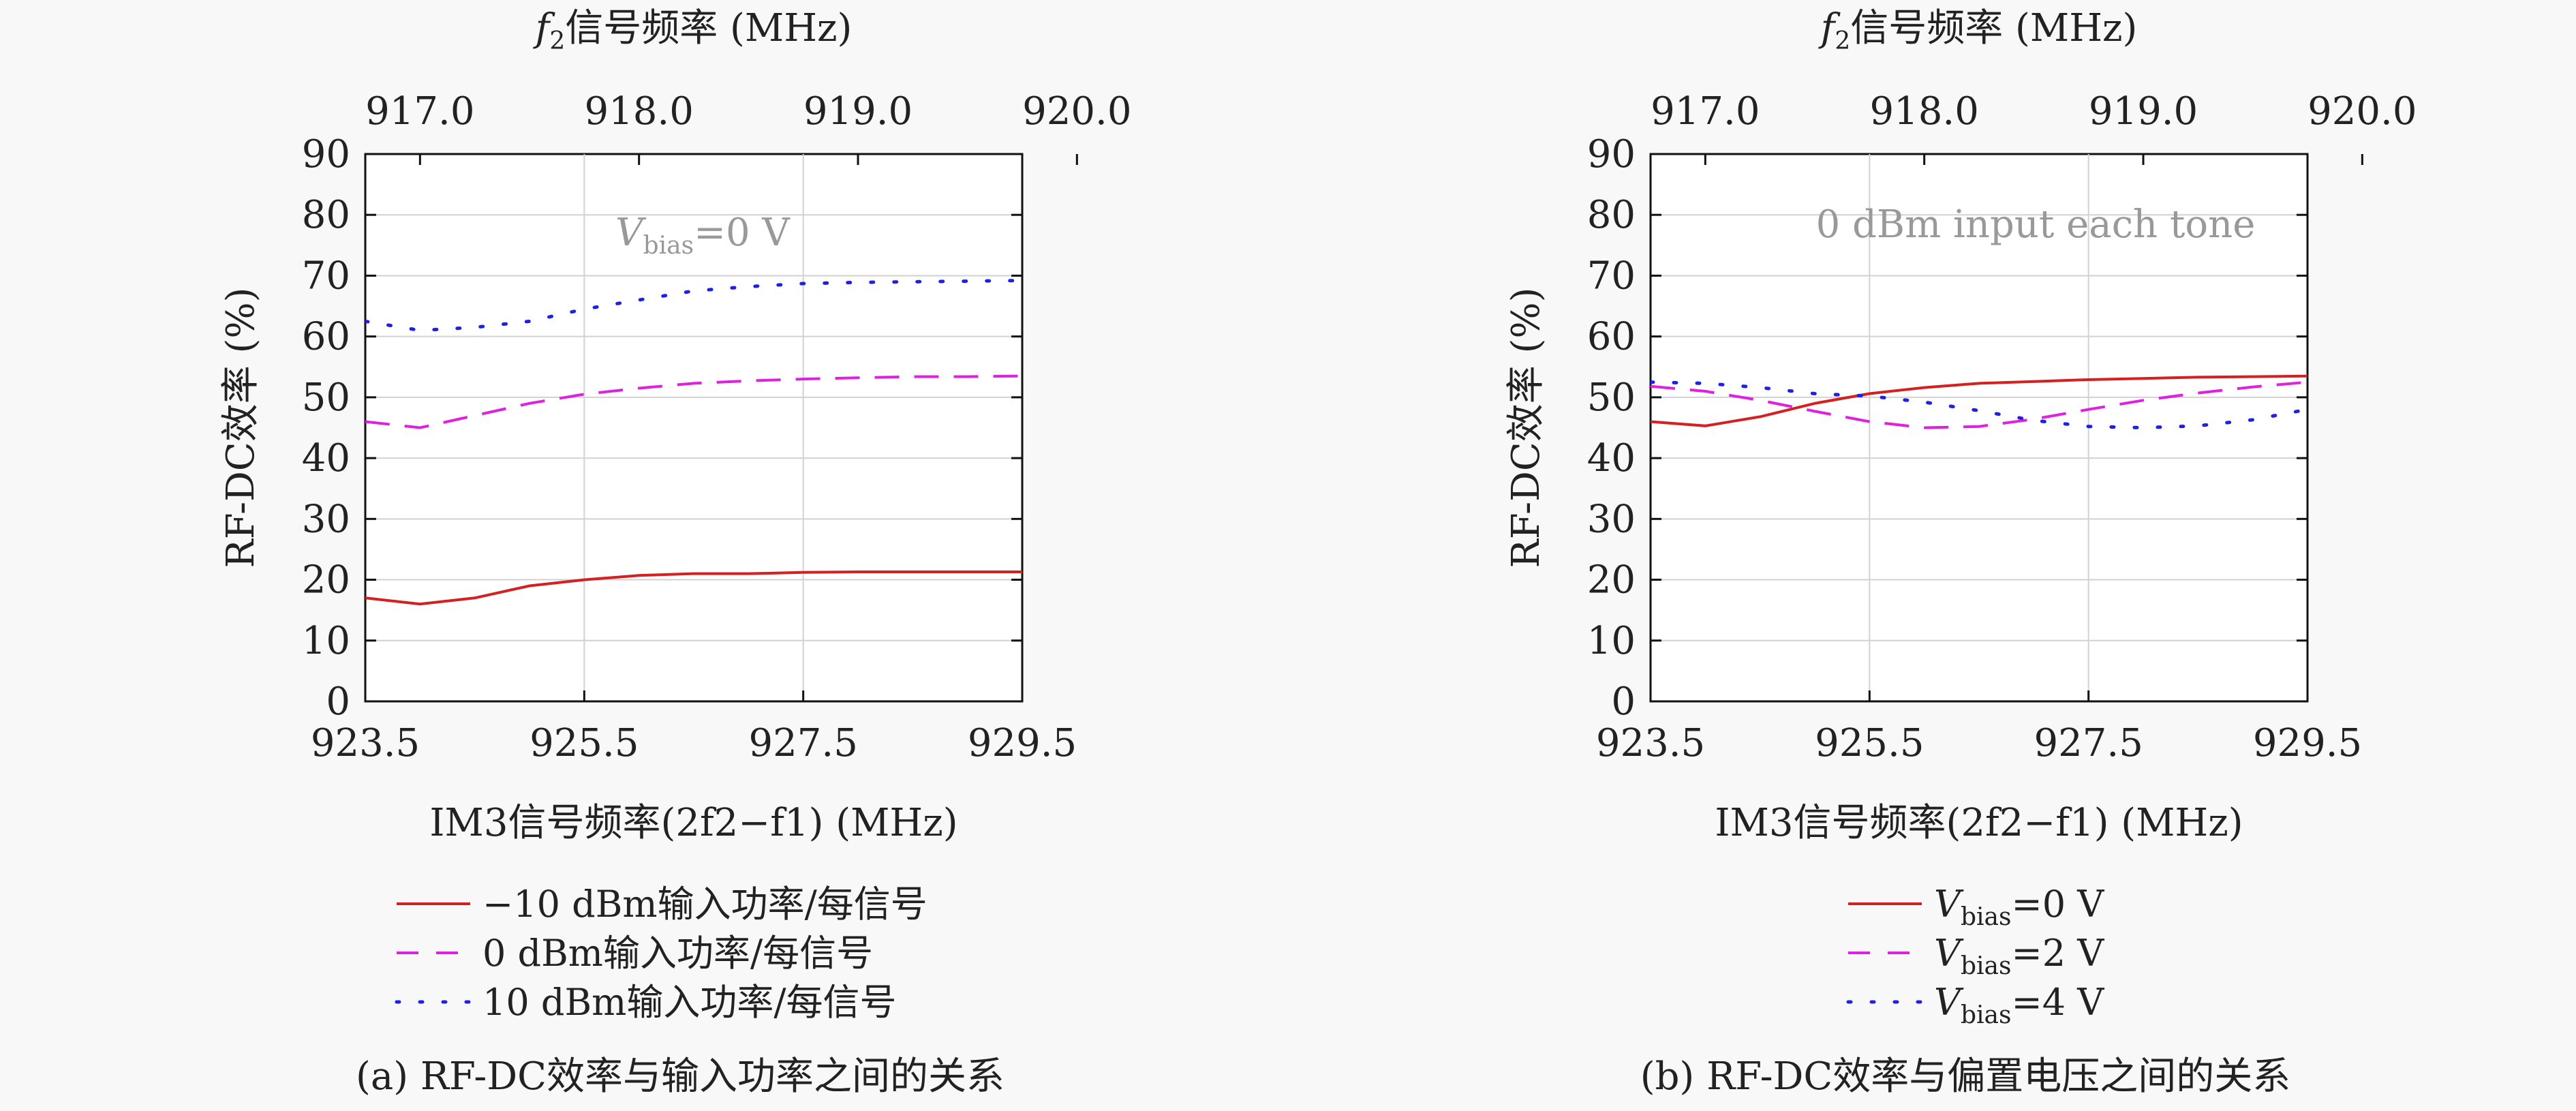 This screenshot has height=1111, width=2576. I want to click on annotation: 0 dBm input each tone, so click(2036, 224).